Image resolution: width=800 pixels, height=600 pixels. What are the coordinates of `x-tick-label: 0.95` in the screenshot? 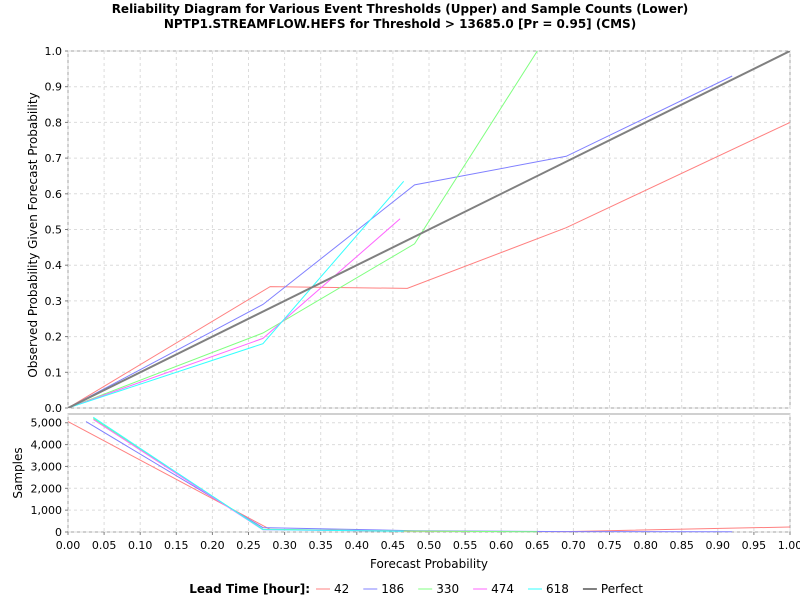 It's located at (754, 545).